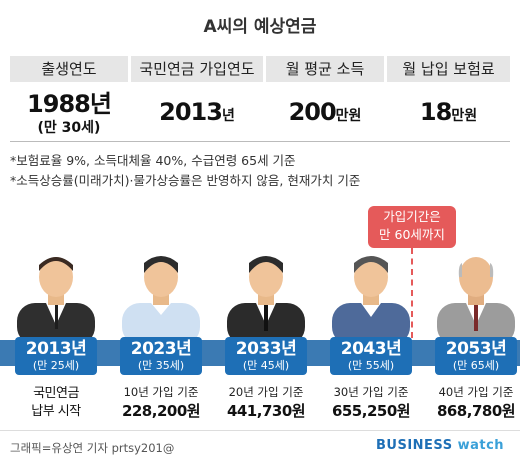  I want to click on year-label: 2023년, so click(161, 349).